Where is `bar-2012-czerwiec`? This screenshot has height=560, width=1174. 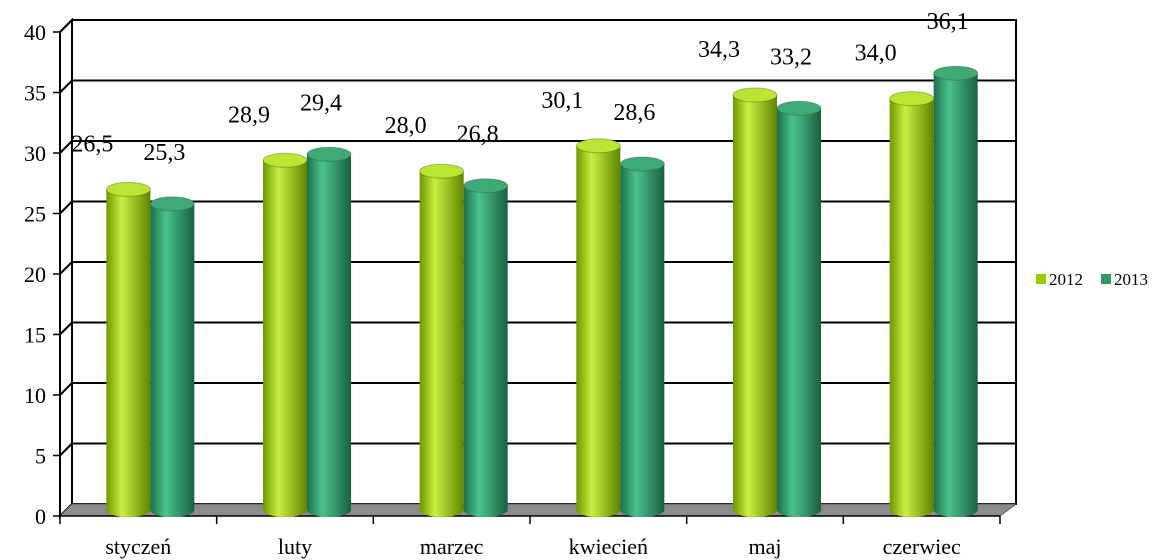
bar-2012-czerwiec is located at coordinates (912, 304).